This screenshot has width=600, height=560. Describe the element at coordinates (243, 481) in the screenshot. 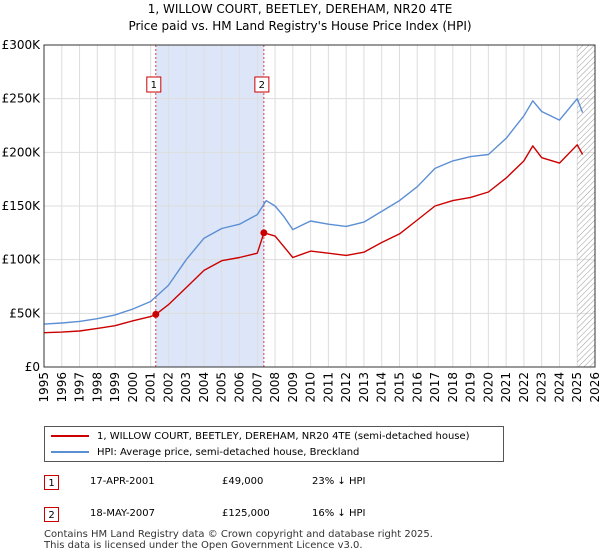

I see `sale-price: £49,000` at that location.